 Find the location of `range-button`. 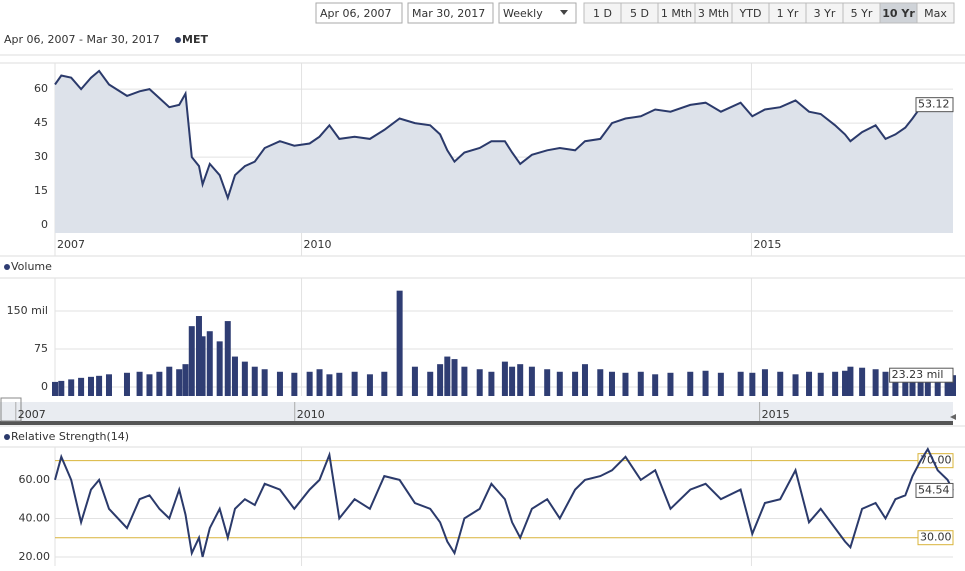

range-button is located at coordinates (935, 13).